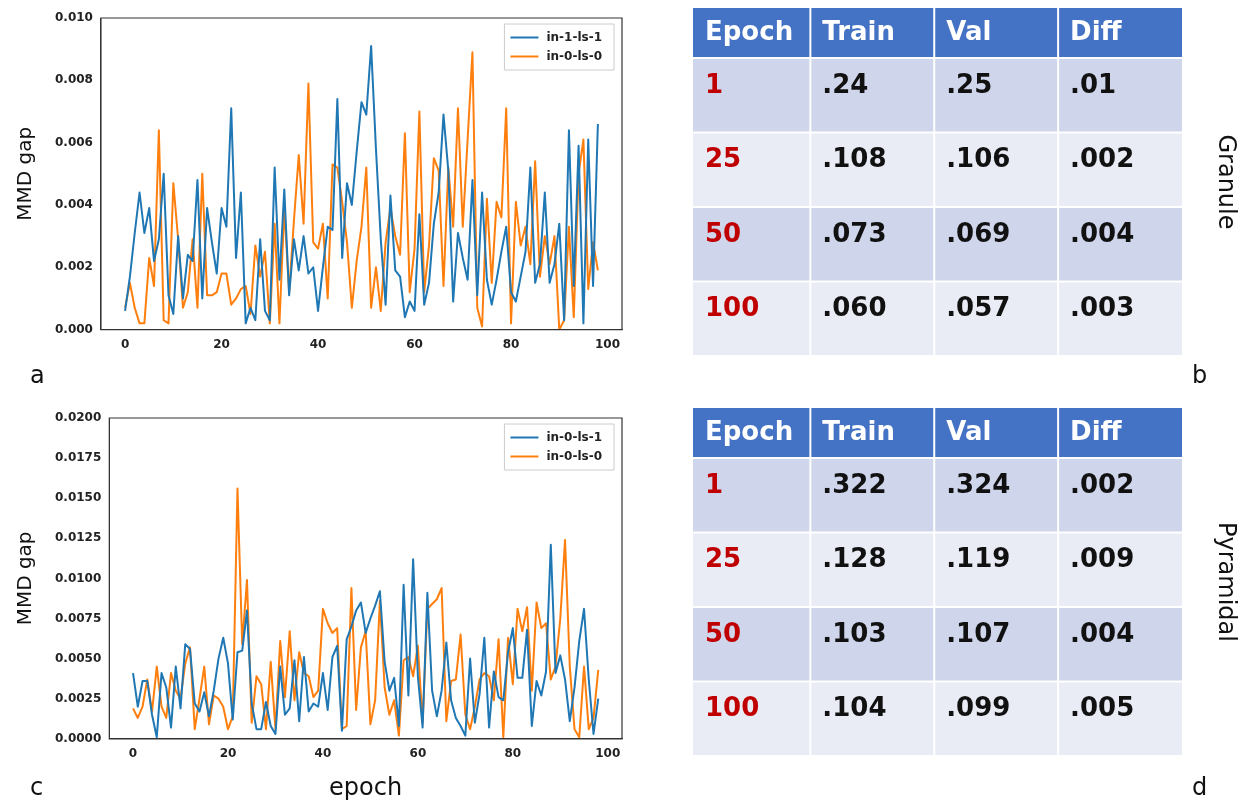  Describe the element at coordinates (78, 497) in the screenshot. I see `y-tick-label: 0.0150` at that location.